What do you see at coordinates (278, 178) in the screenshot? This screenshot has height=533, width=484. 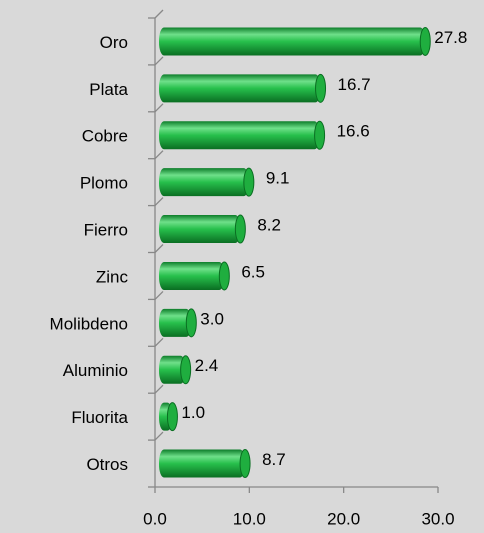 I see `data-label: 9.1` at bounding box center [278, 178].